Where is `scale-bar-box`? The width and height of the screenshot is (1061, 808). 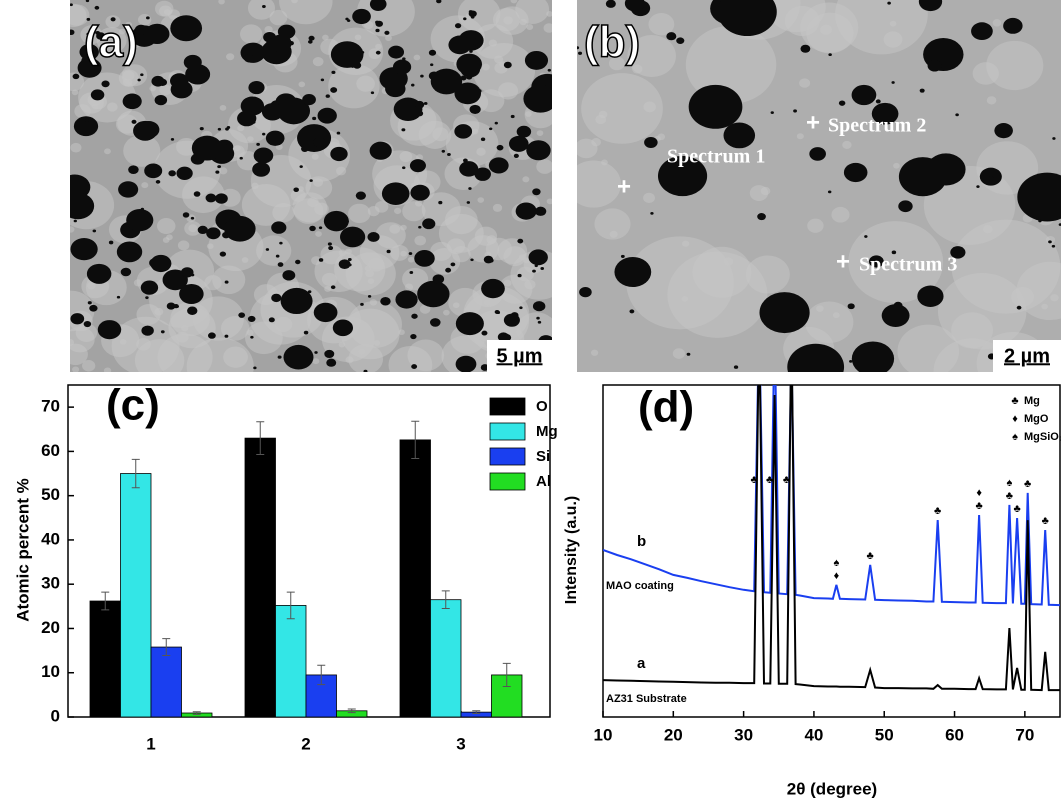
scale-bar-box is located at coordinates (1027, 356).